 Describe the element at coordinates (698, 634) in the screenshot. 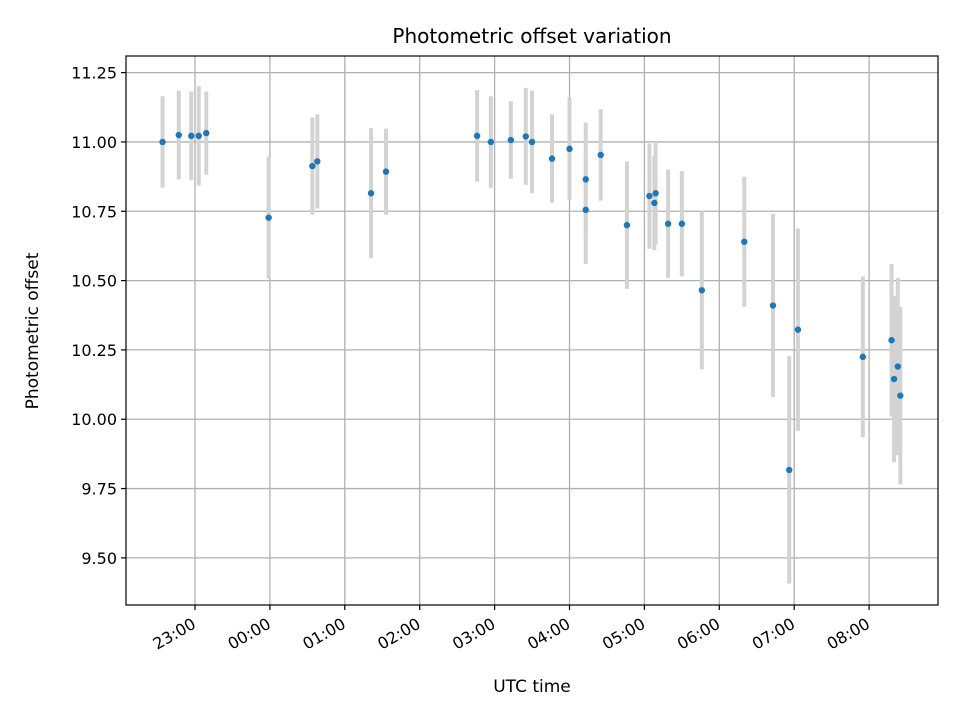

I see `x-tick-label: 06:00` at that location.